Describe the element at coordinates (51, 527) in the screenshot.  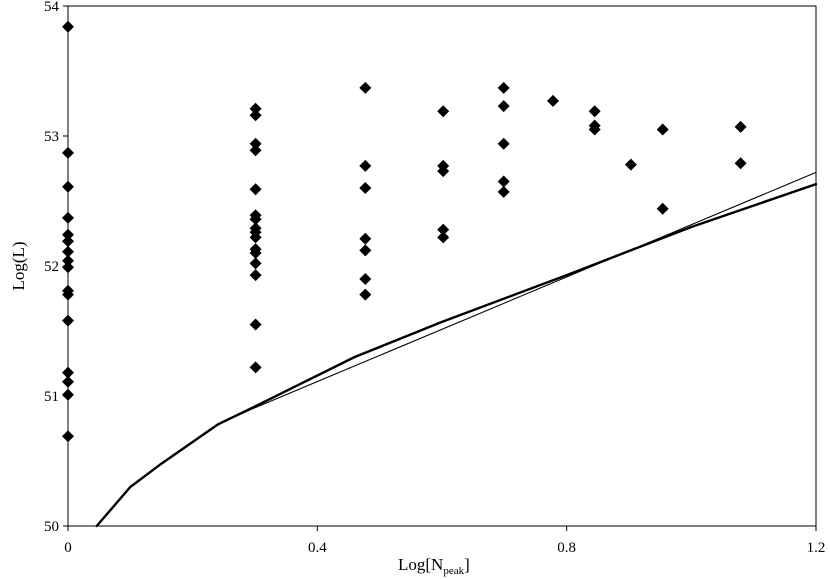
I see `y-tick-label: 50` at that location.